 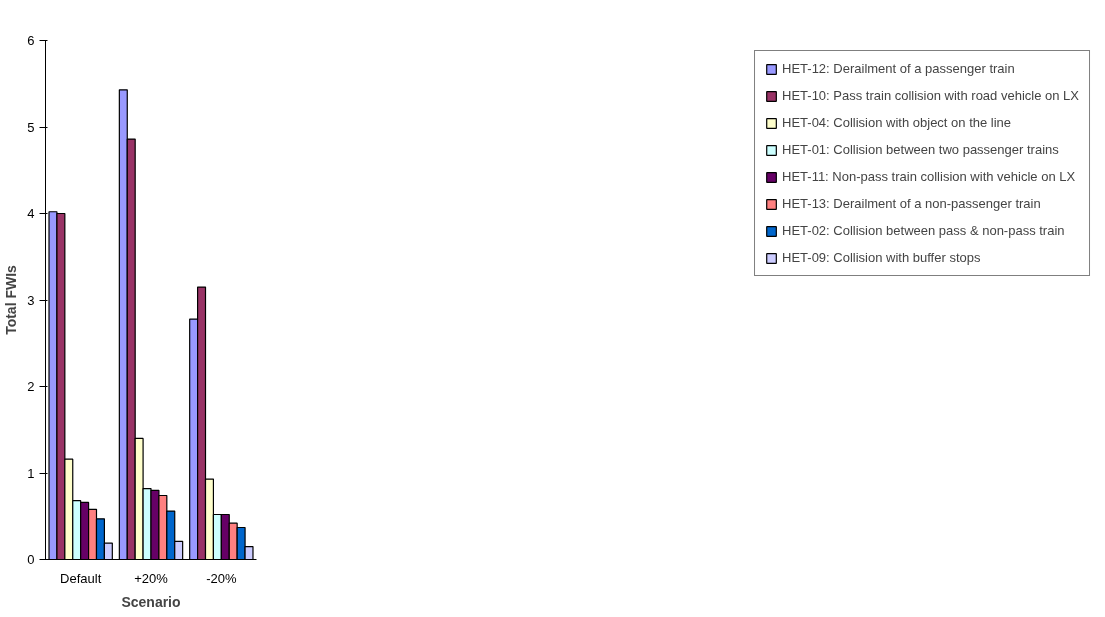 What do you see at coordinates (31, 300) in the screenshot?
I see `y-tick-label: 3` at bounding box center [31, 300].